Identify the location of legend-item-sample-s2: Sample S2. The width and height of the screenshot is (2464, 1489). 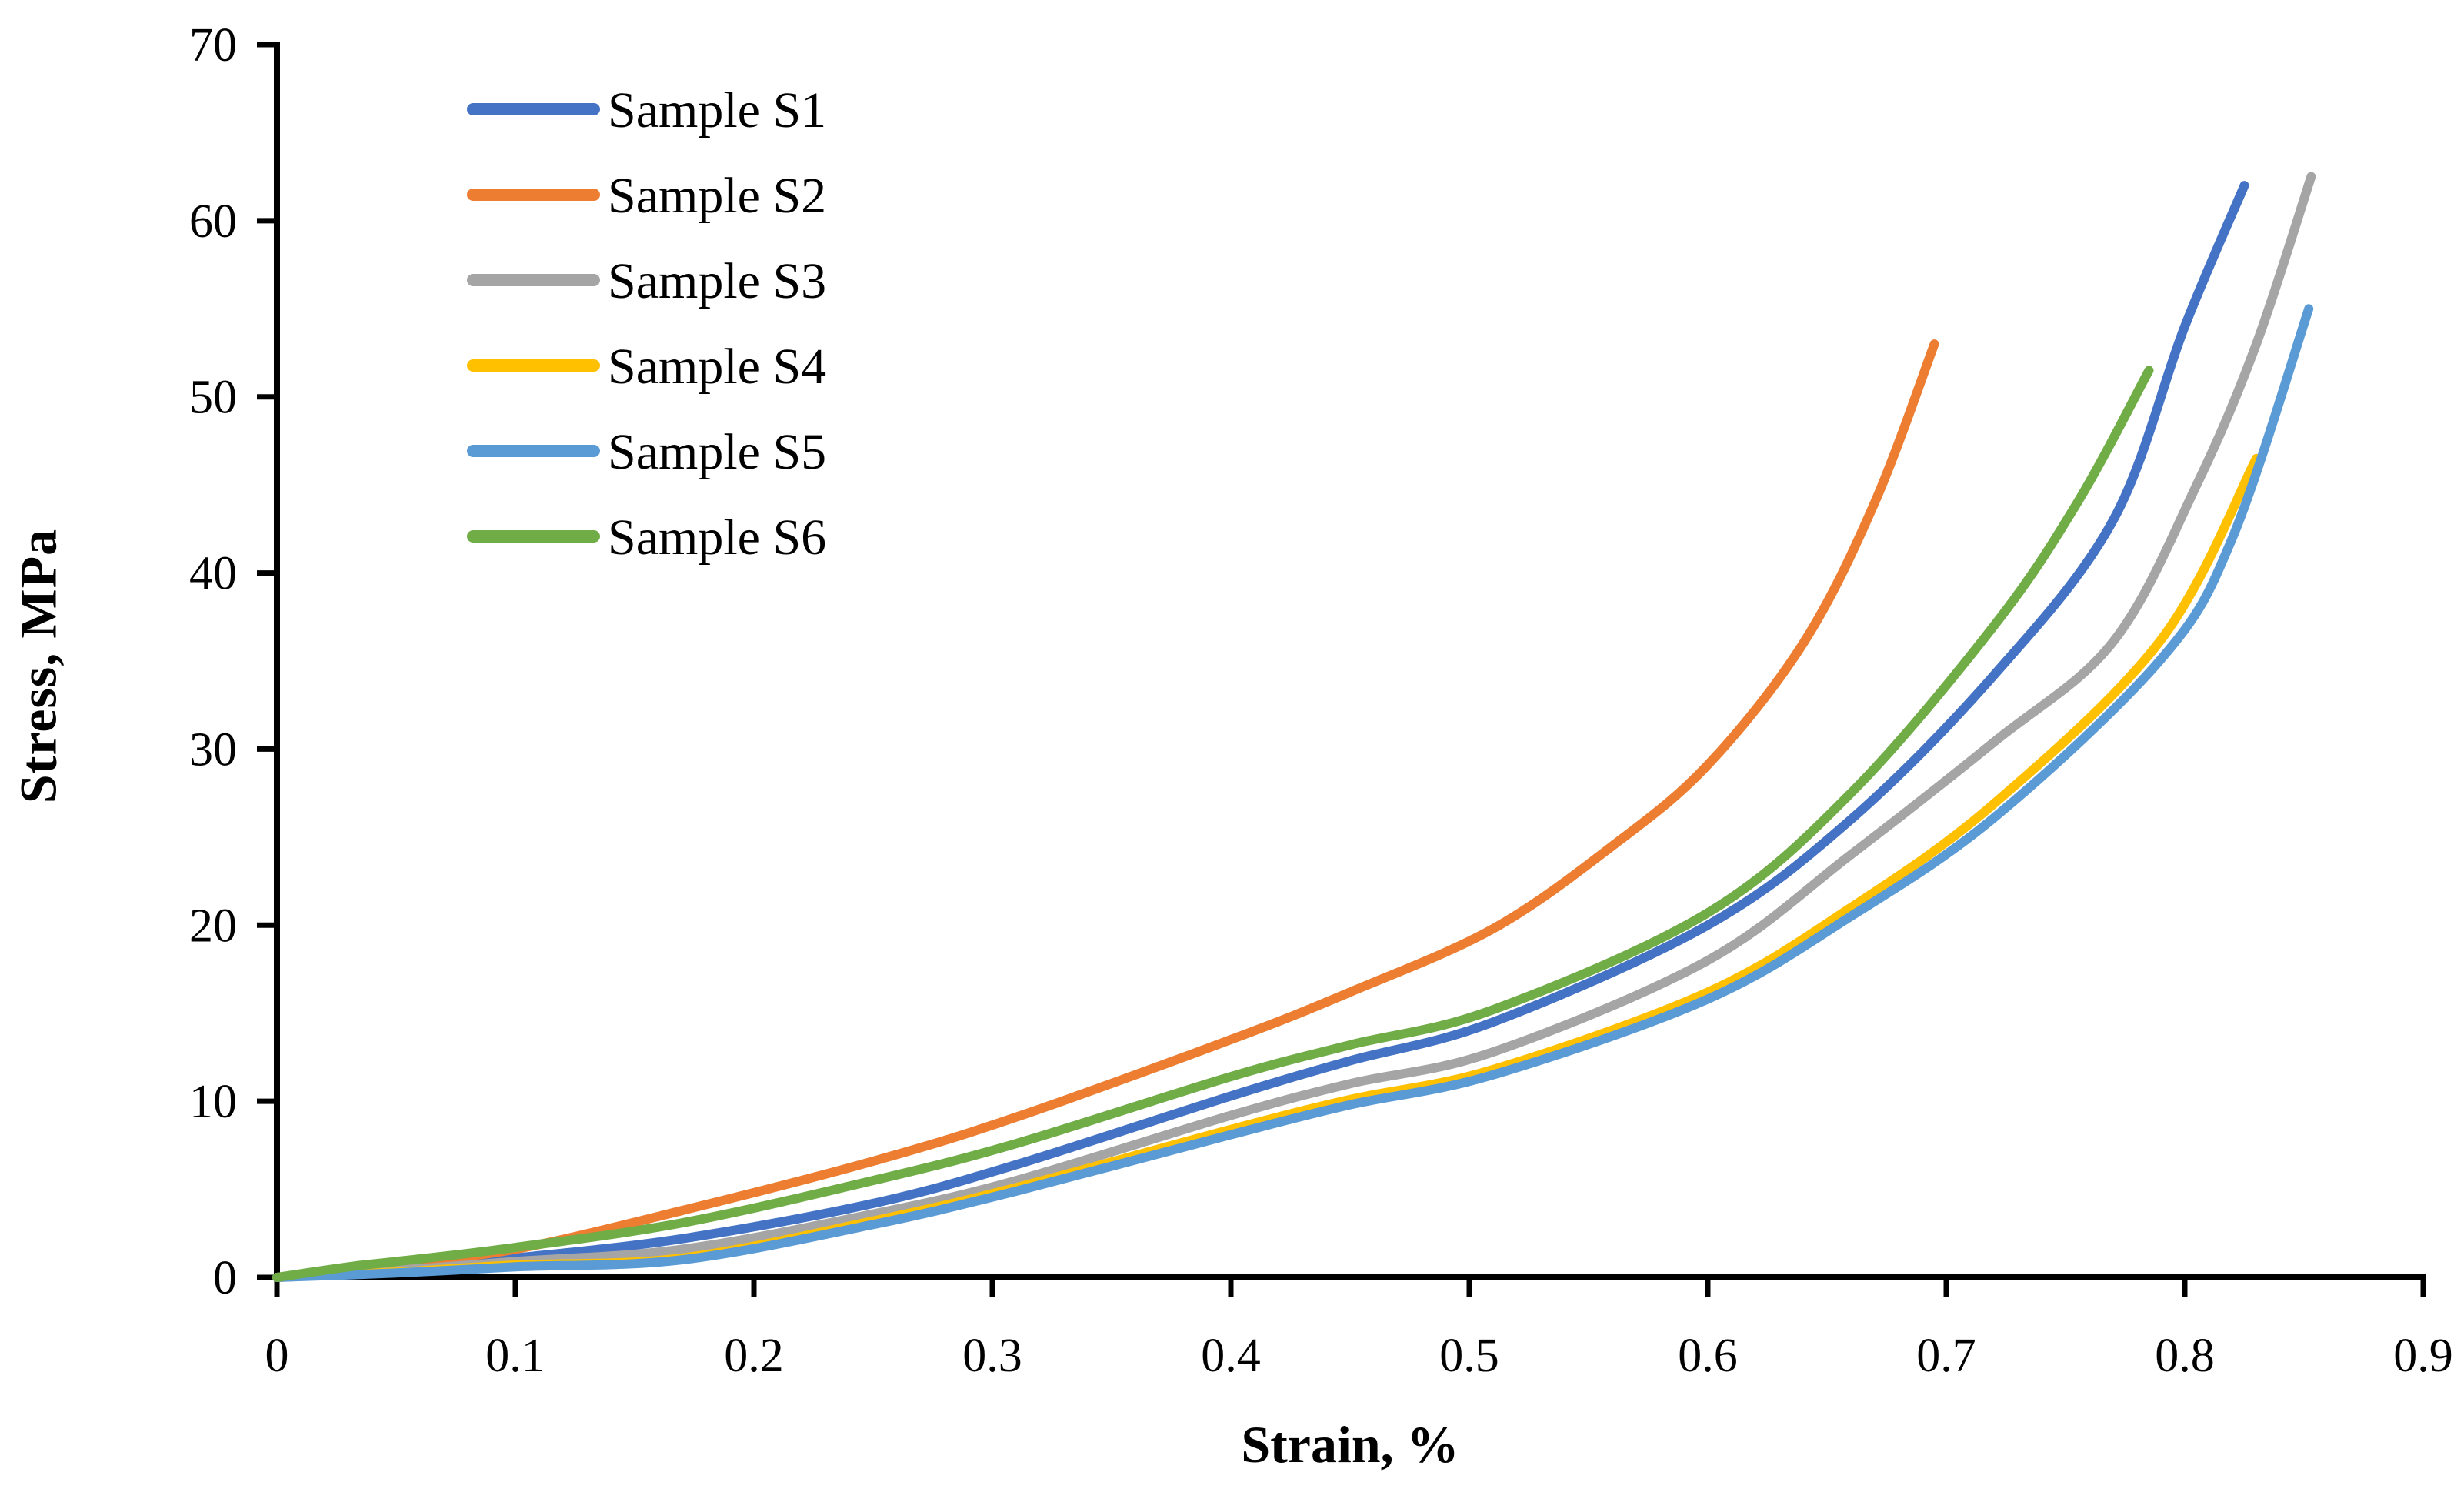
(646, 196).